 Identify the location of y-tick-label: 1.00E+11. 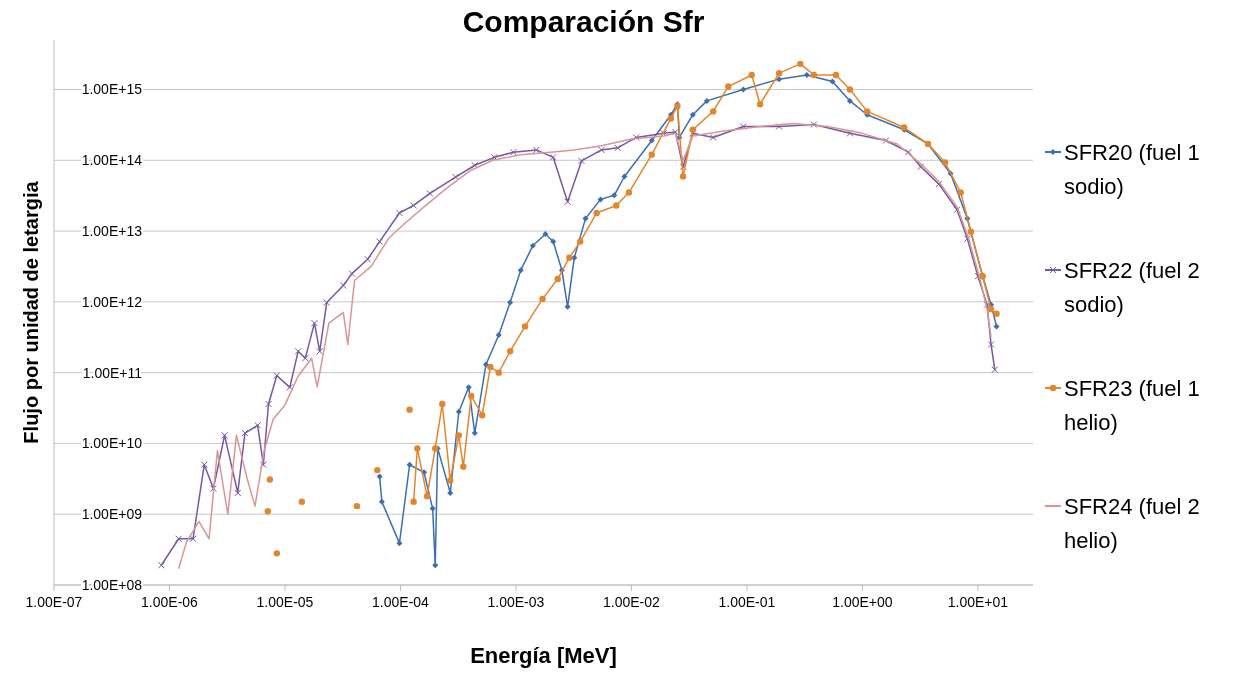
(112, 372).